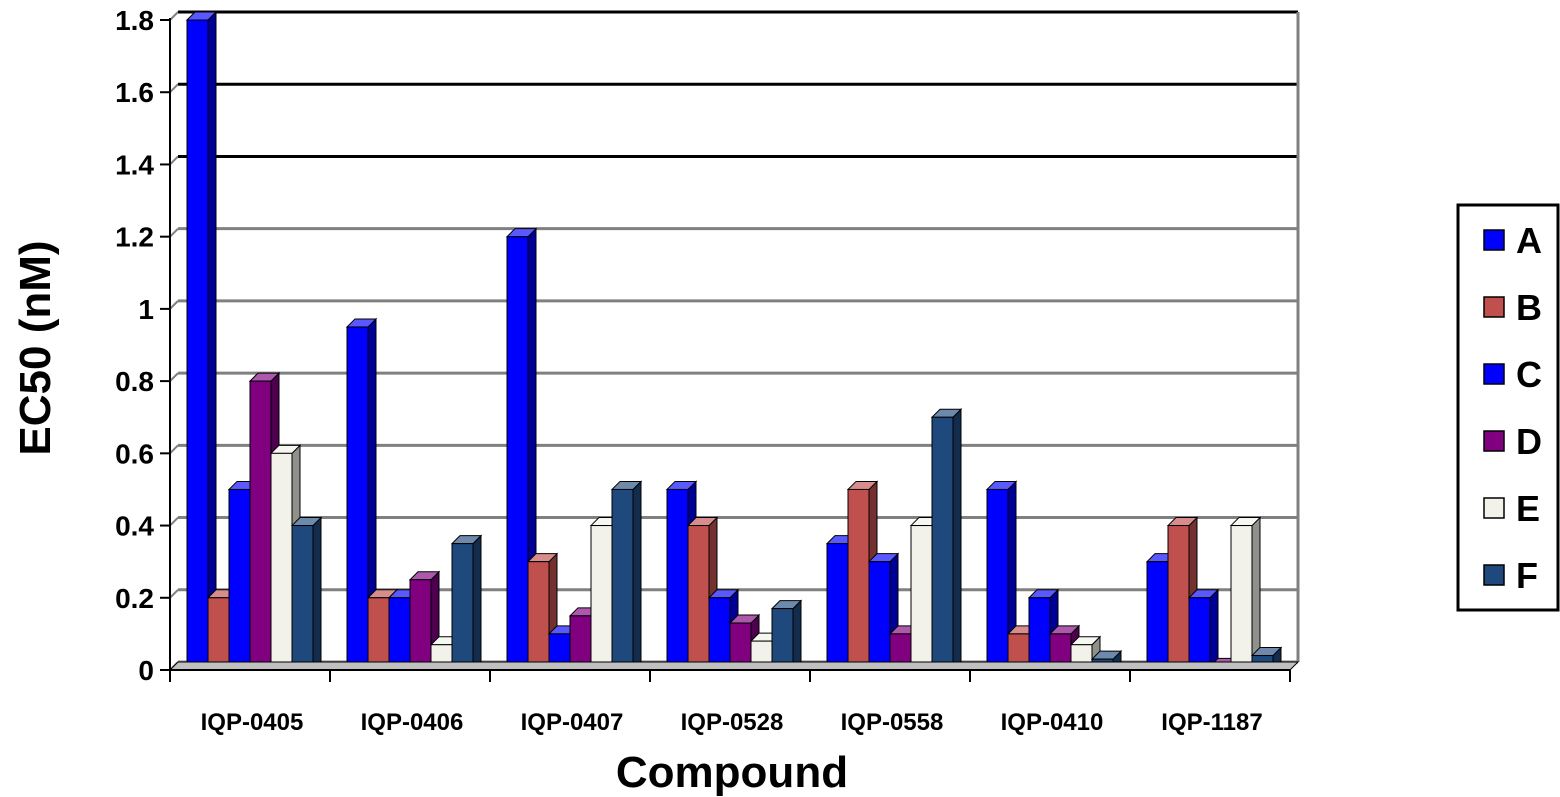  Describe the element at coordinates (1508, 407) in the screenshot. I see `legend-box` at that location.